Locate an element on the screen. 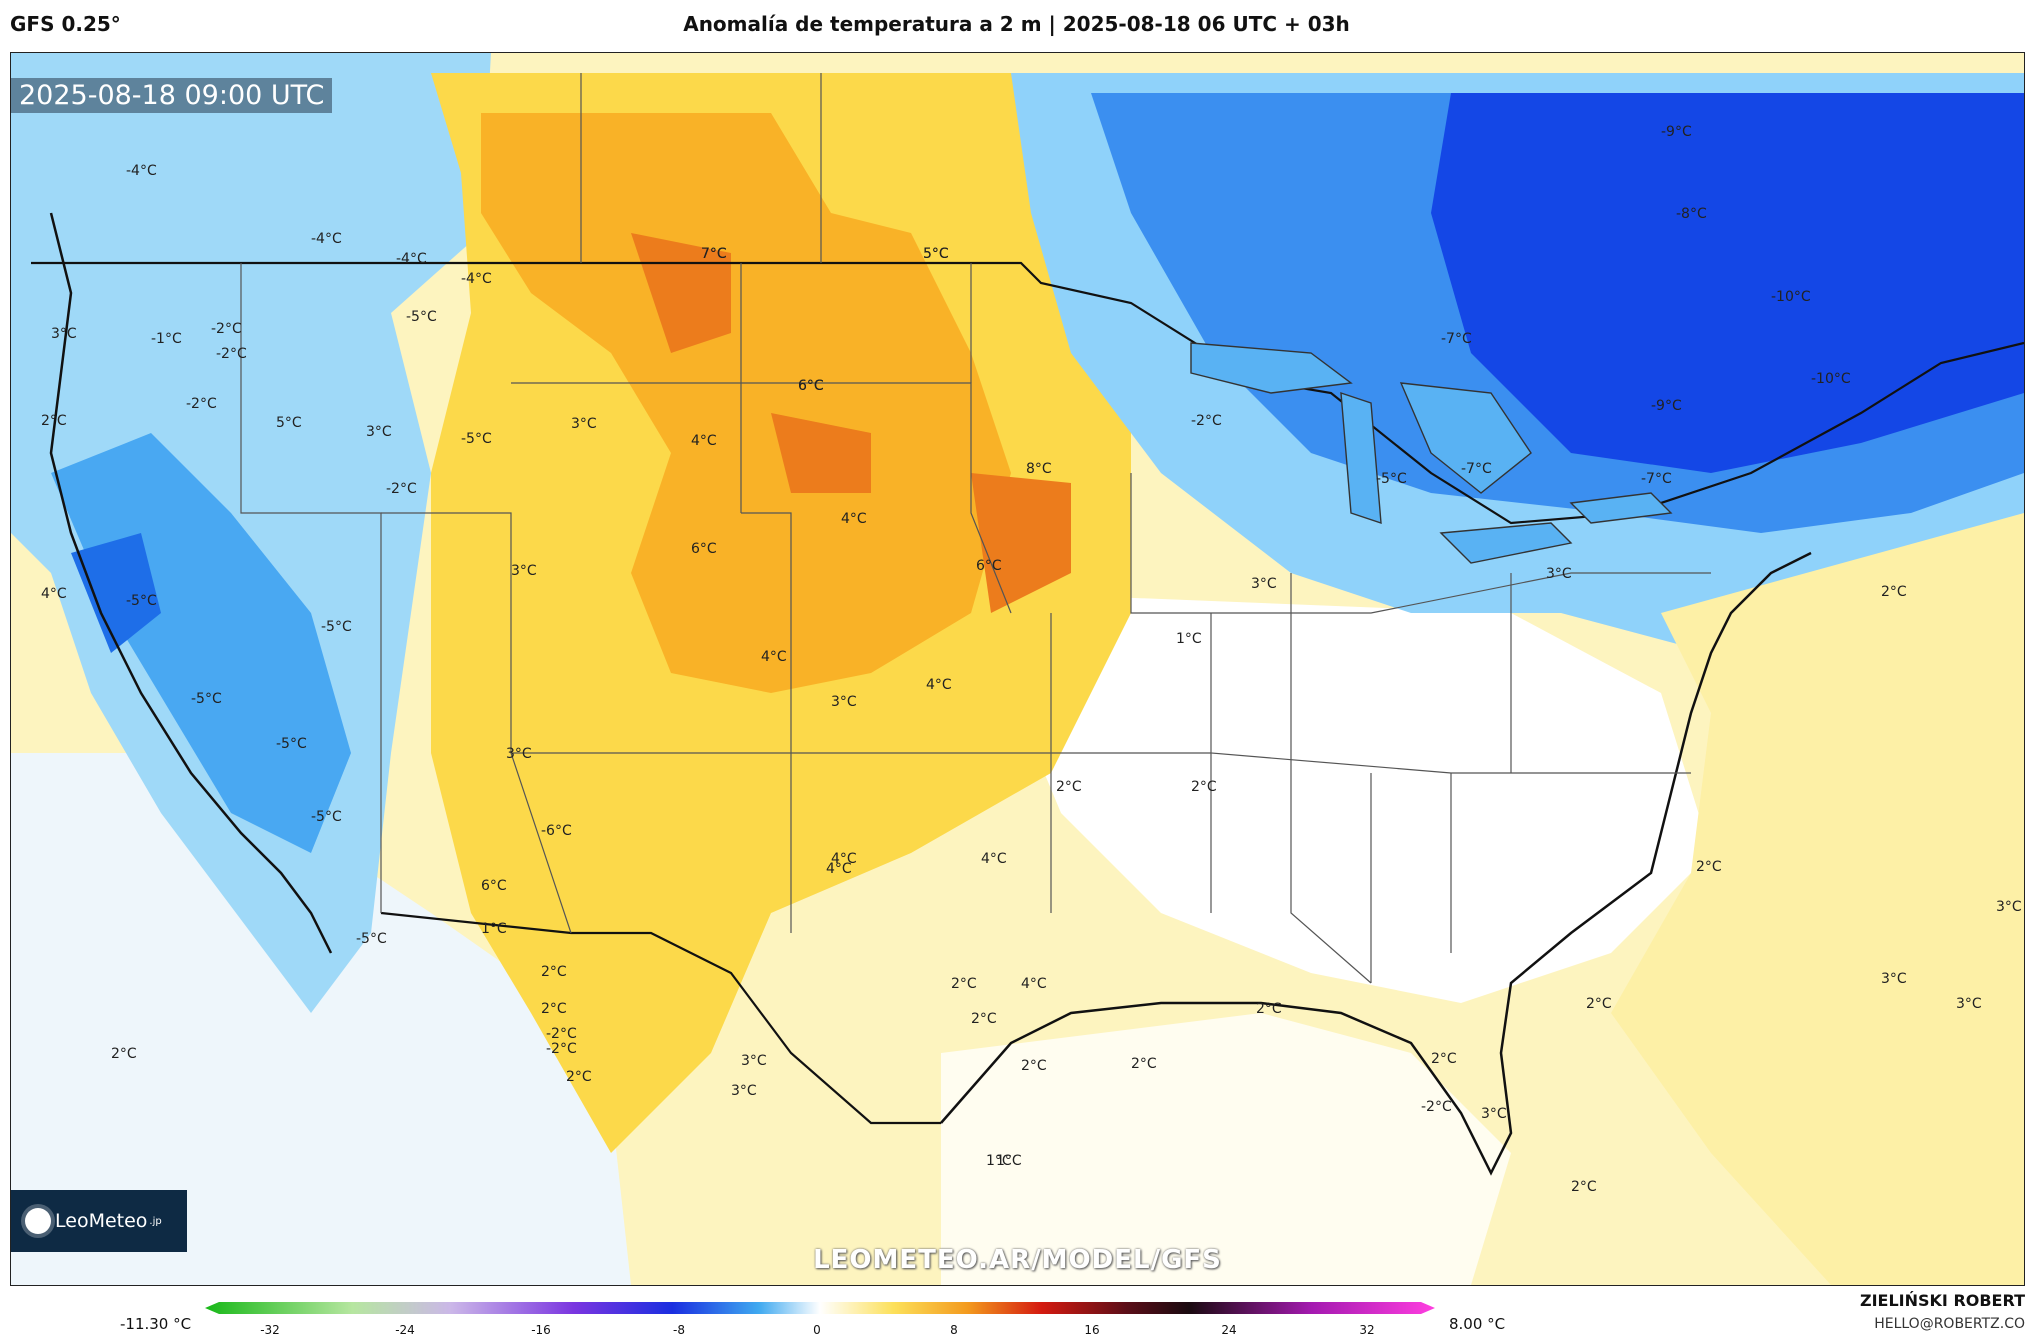 This screenshot has width=2033, height=1339. logo-suffix: .jp is located at coordinates (155, 1221).